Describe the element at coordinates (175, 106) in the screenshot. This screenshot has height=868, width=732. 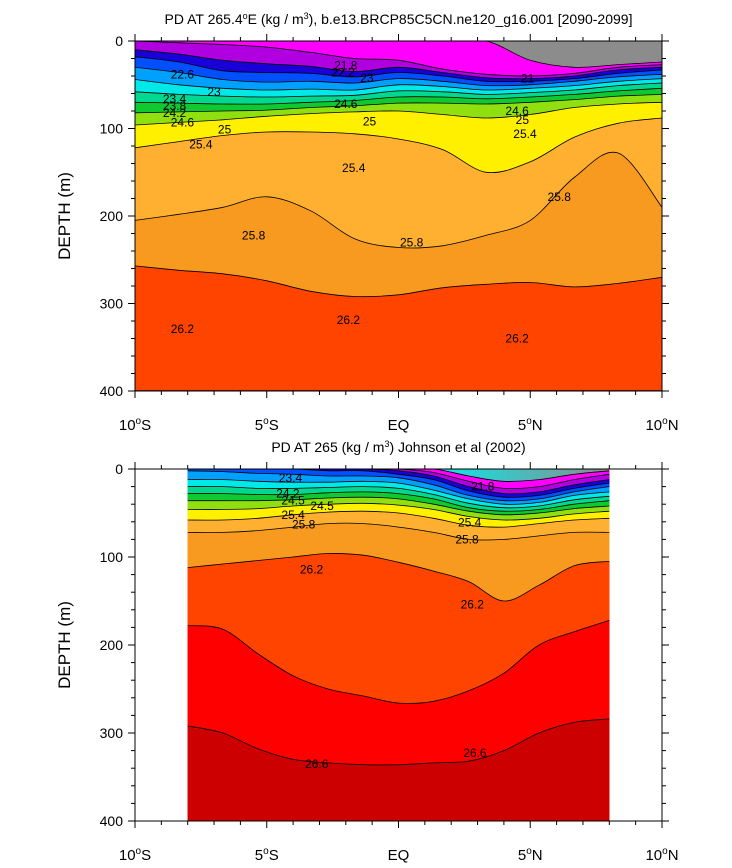
I see `isoline-label: 23.8` at that location.